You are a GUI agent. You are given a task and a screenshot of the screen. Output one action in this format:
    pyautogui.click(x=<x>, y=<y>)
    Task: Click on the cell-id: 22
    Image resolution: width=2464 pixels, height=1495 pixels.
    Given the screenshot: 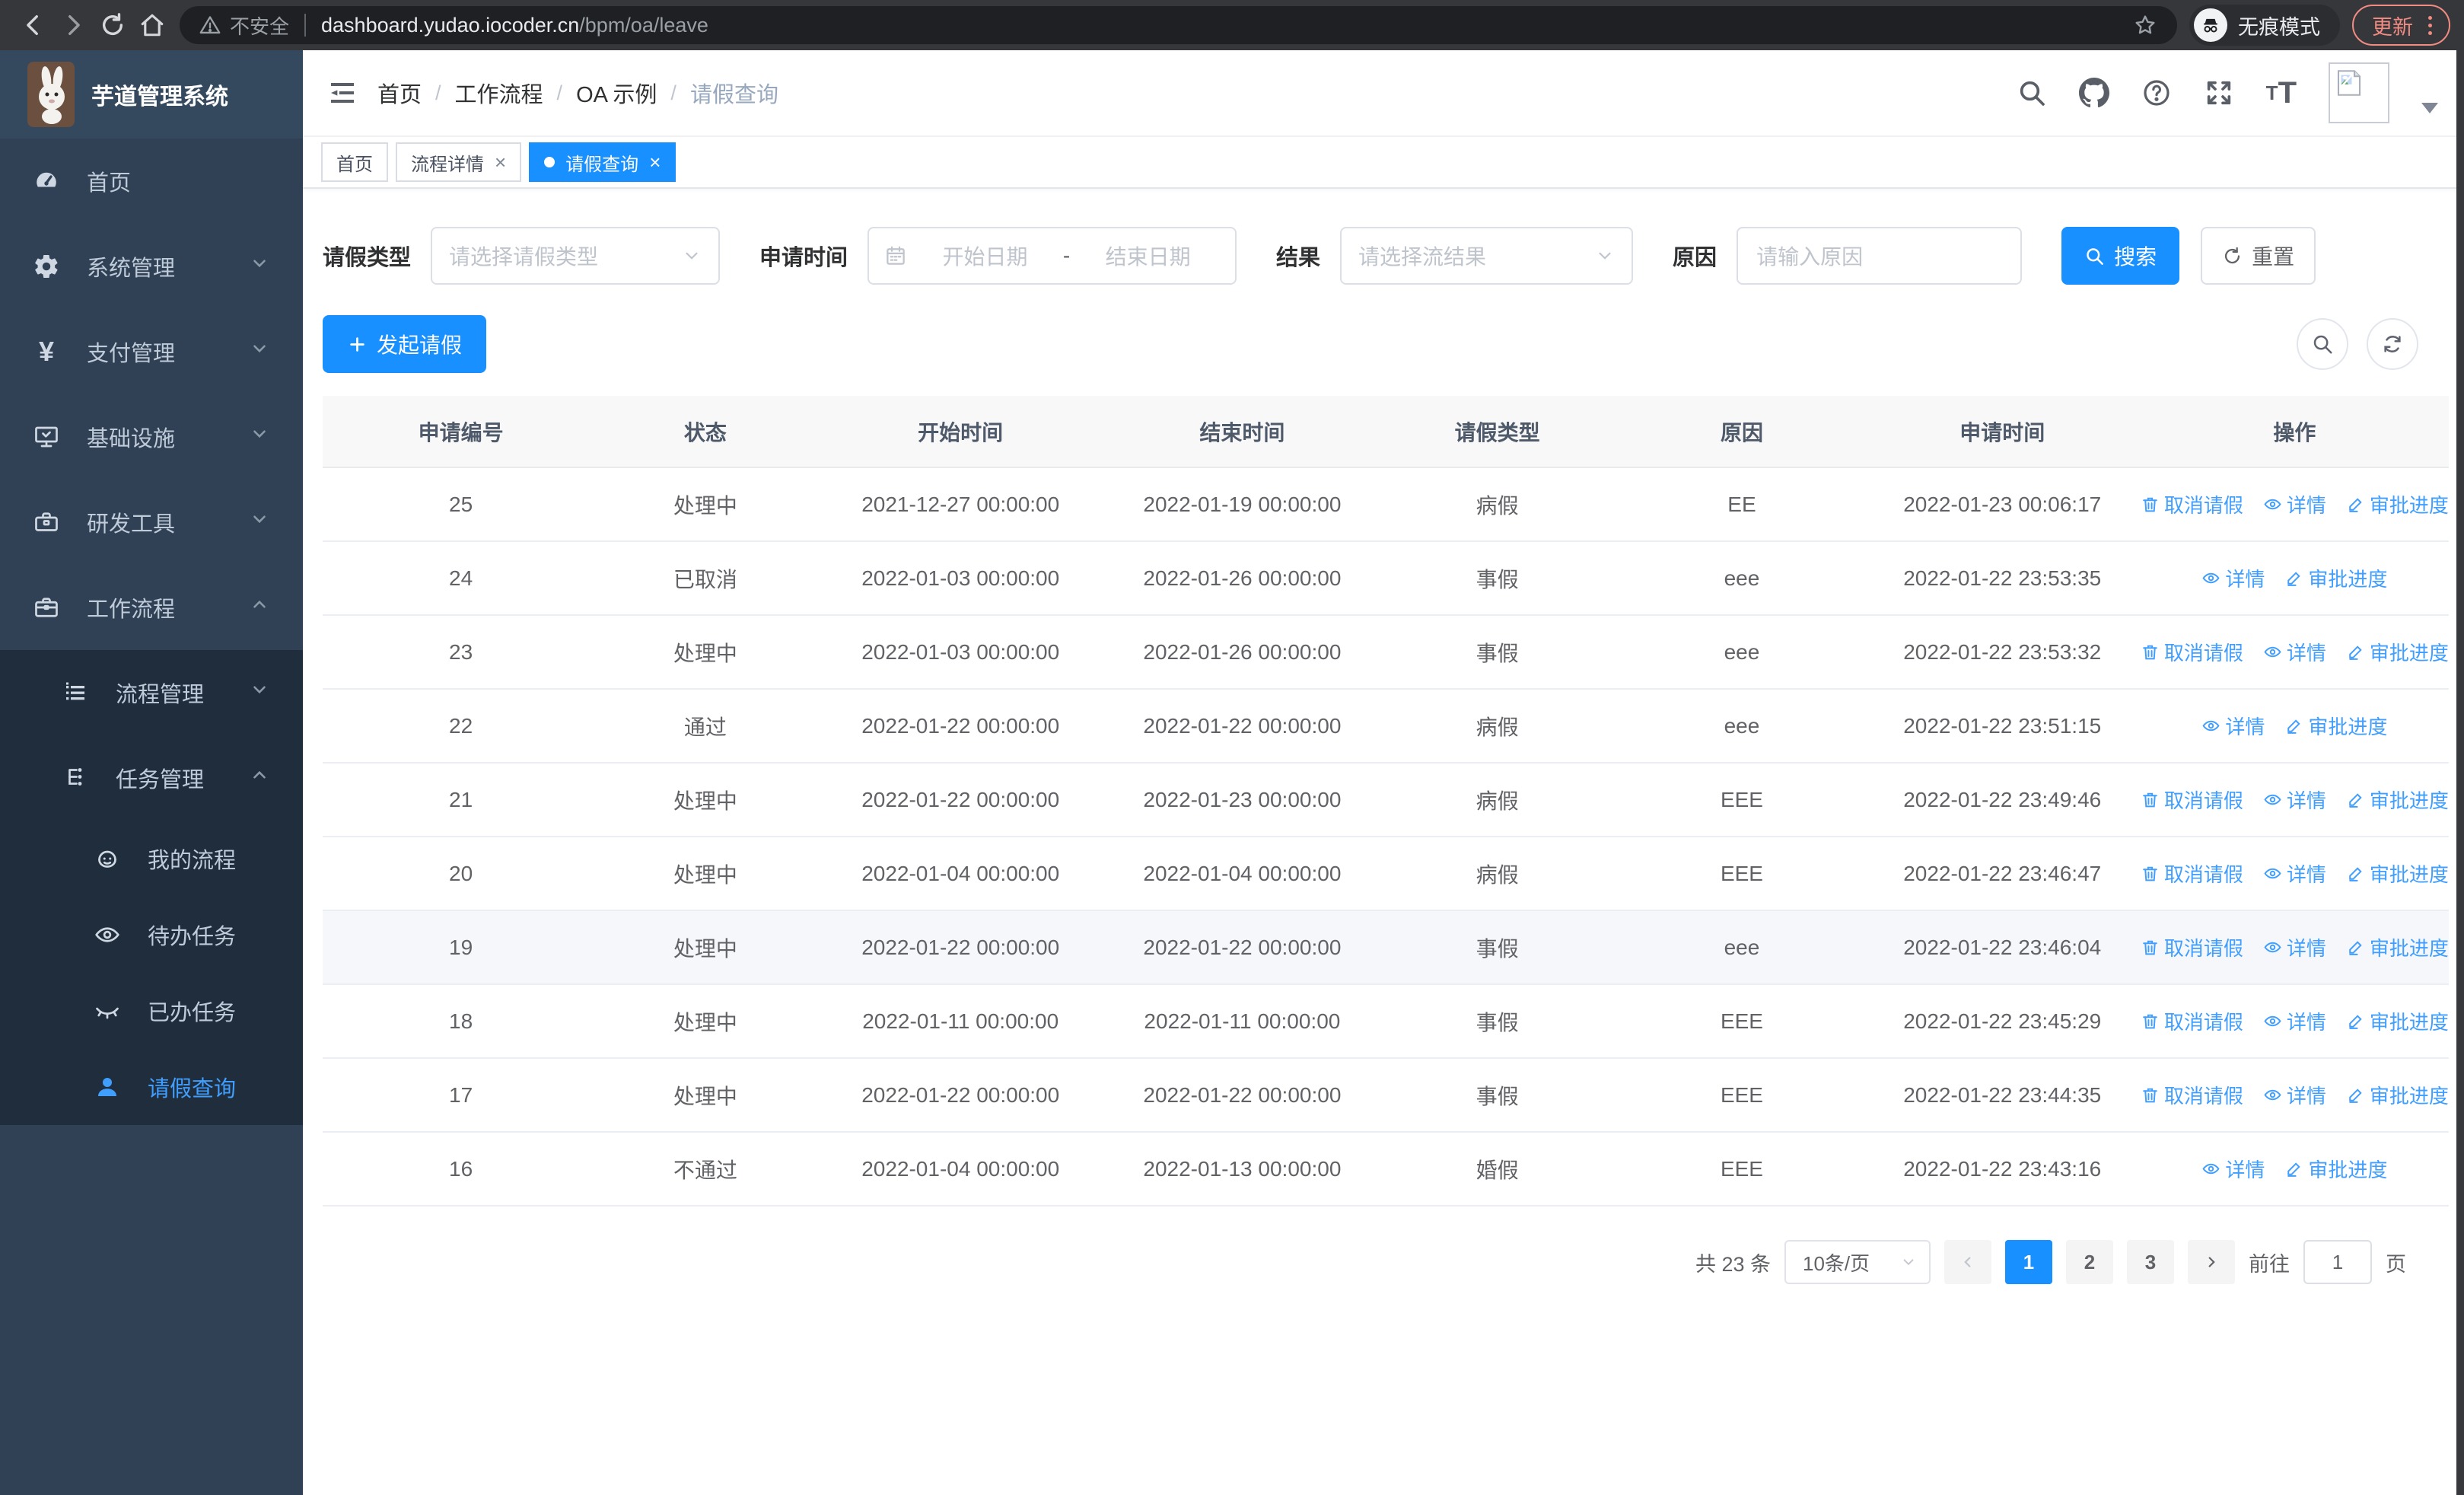 What is the action you would take?
    pyautogui.click(x=461, y=726)
    